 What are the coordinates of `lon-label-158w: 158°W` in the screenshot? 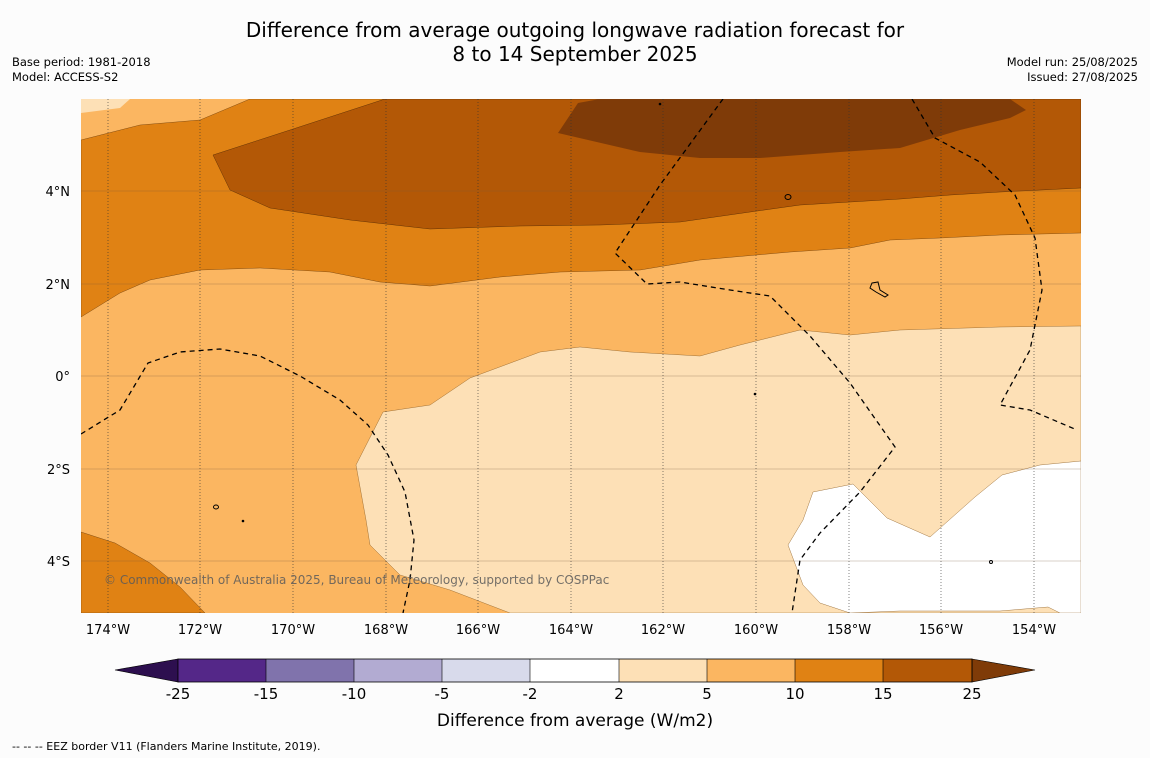 It's located at (849, 630).